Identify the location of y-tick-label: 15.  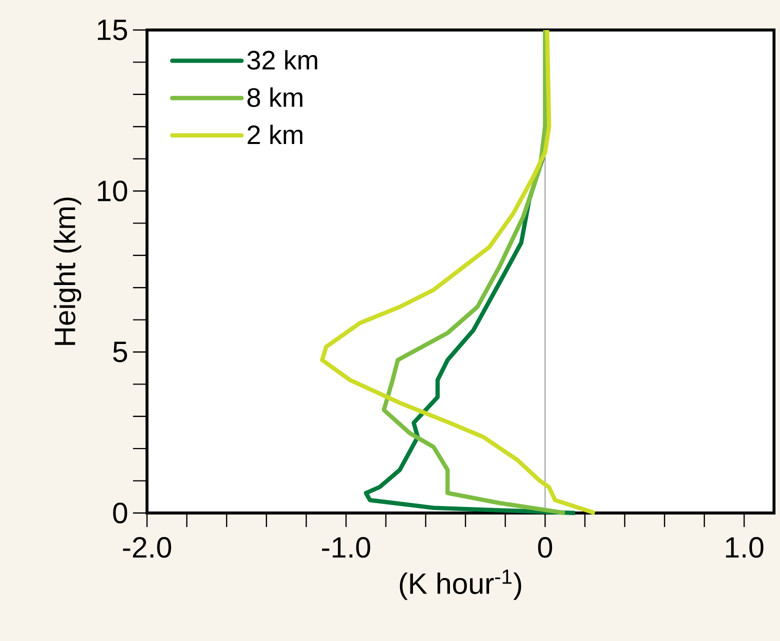
(113, 30).